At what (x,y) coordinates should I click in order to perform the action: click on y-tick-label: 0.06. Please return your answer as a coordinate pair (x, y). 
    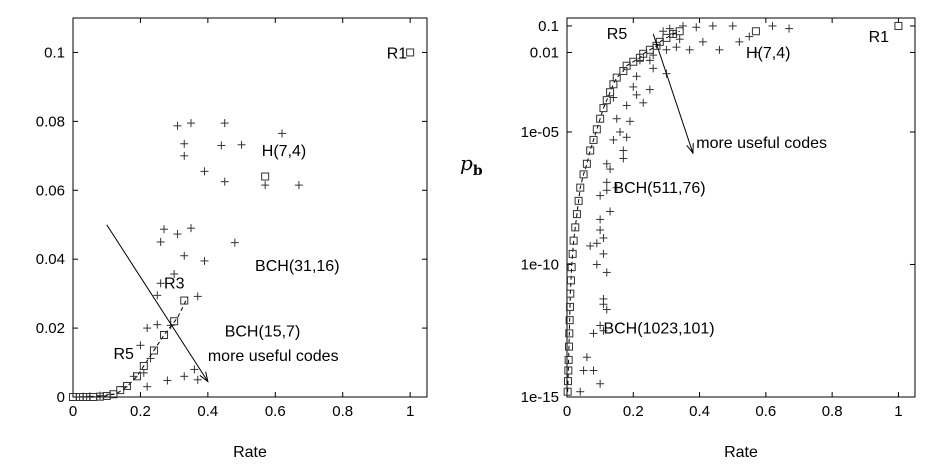
    Looking at the image, I should click on (50, 190).